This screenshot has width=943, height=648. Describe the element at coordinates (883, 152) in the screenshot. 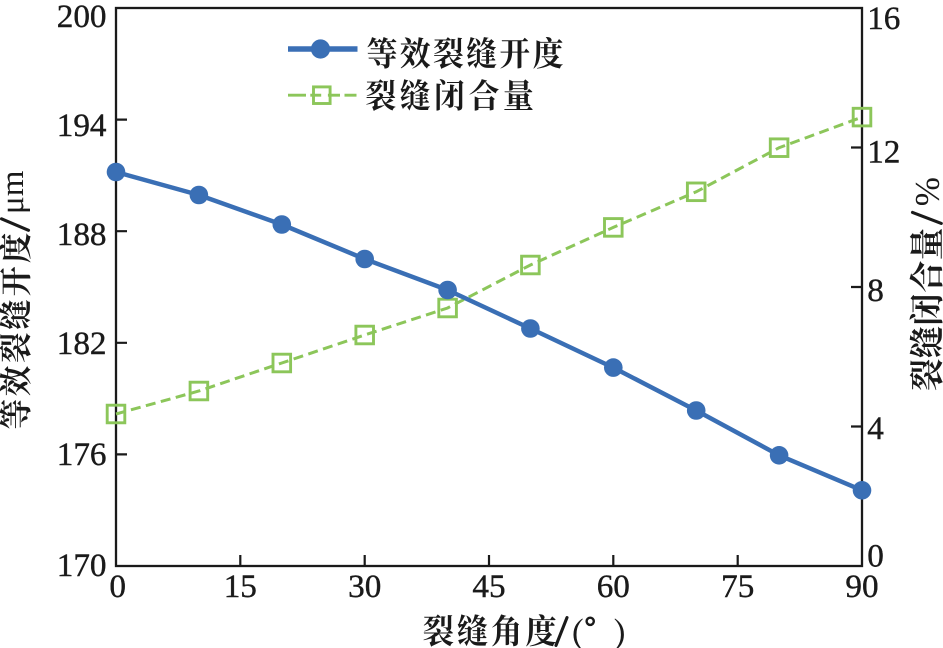

I see `svg-text: 12` at that location.